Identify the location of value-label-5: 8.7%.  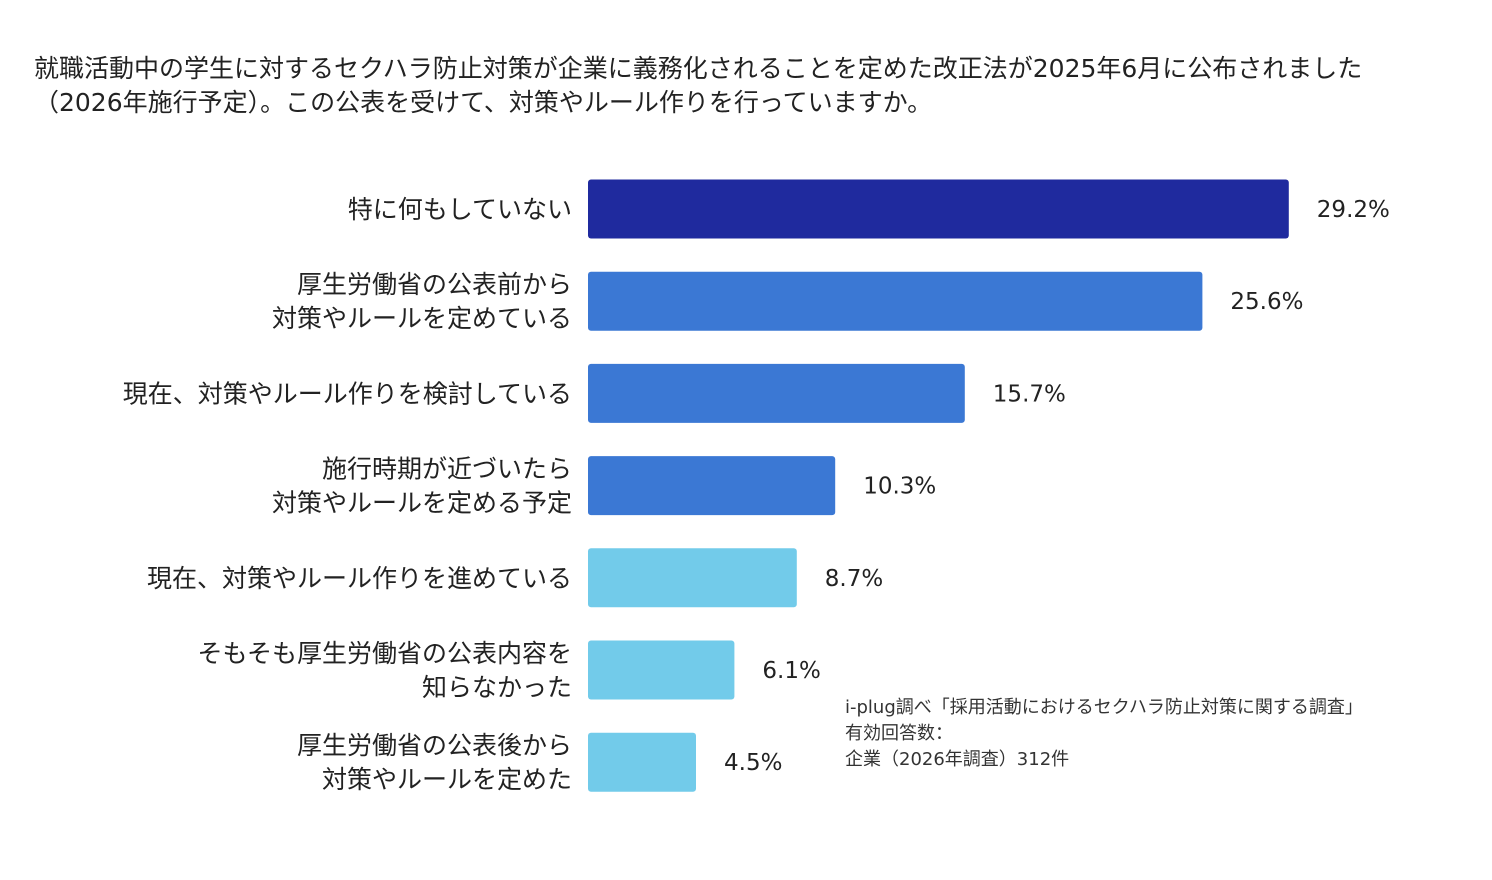
(854, 579).